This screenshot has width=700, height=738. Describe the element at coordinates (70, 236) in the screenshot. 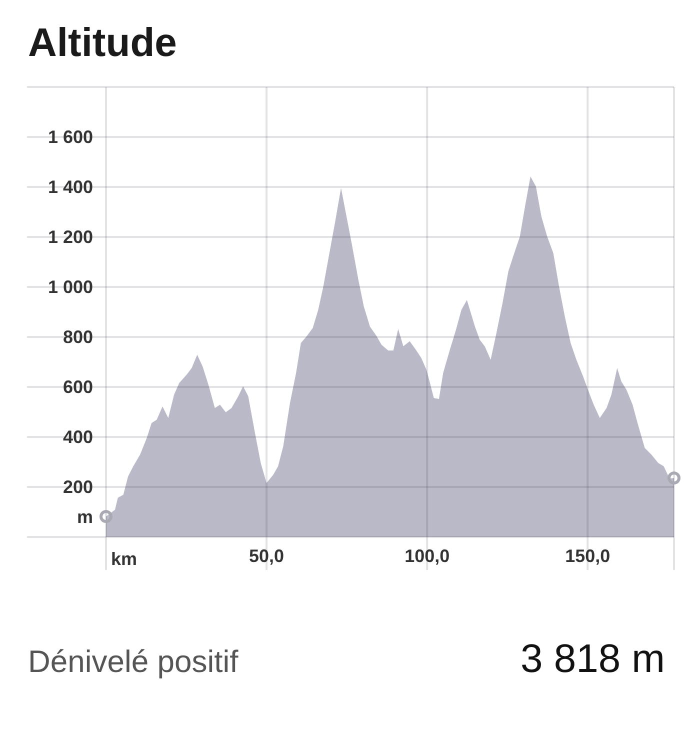

I see `y-tick-label: 1 200` at that location.